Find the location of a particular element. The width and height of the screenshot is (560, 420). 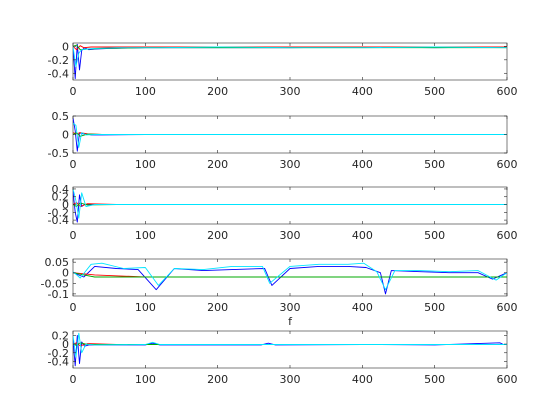

x-axis-label: f is located at coordinates (290, 321).